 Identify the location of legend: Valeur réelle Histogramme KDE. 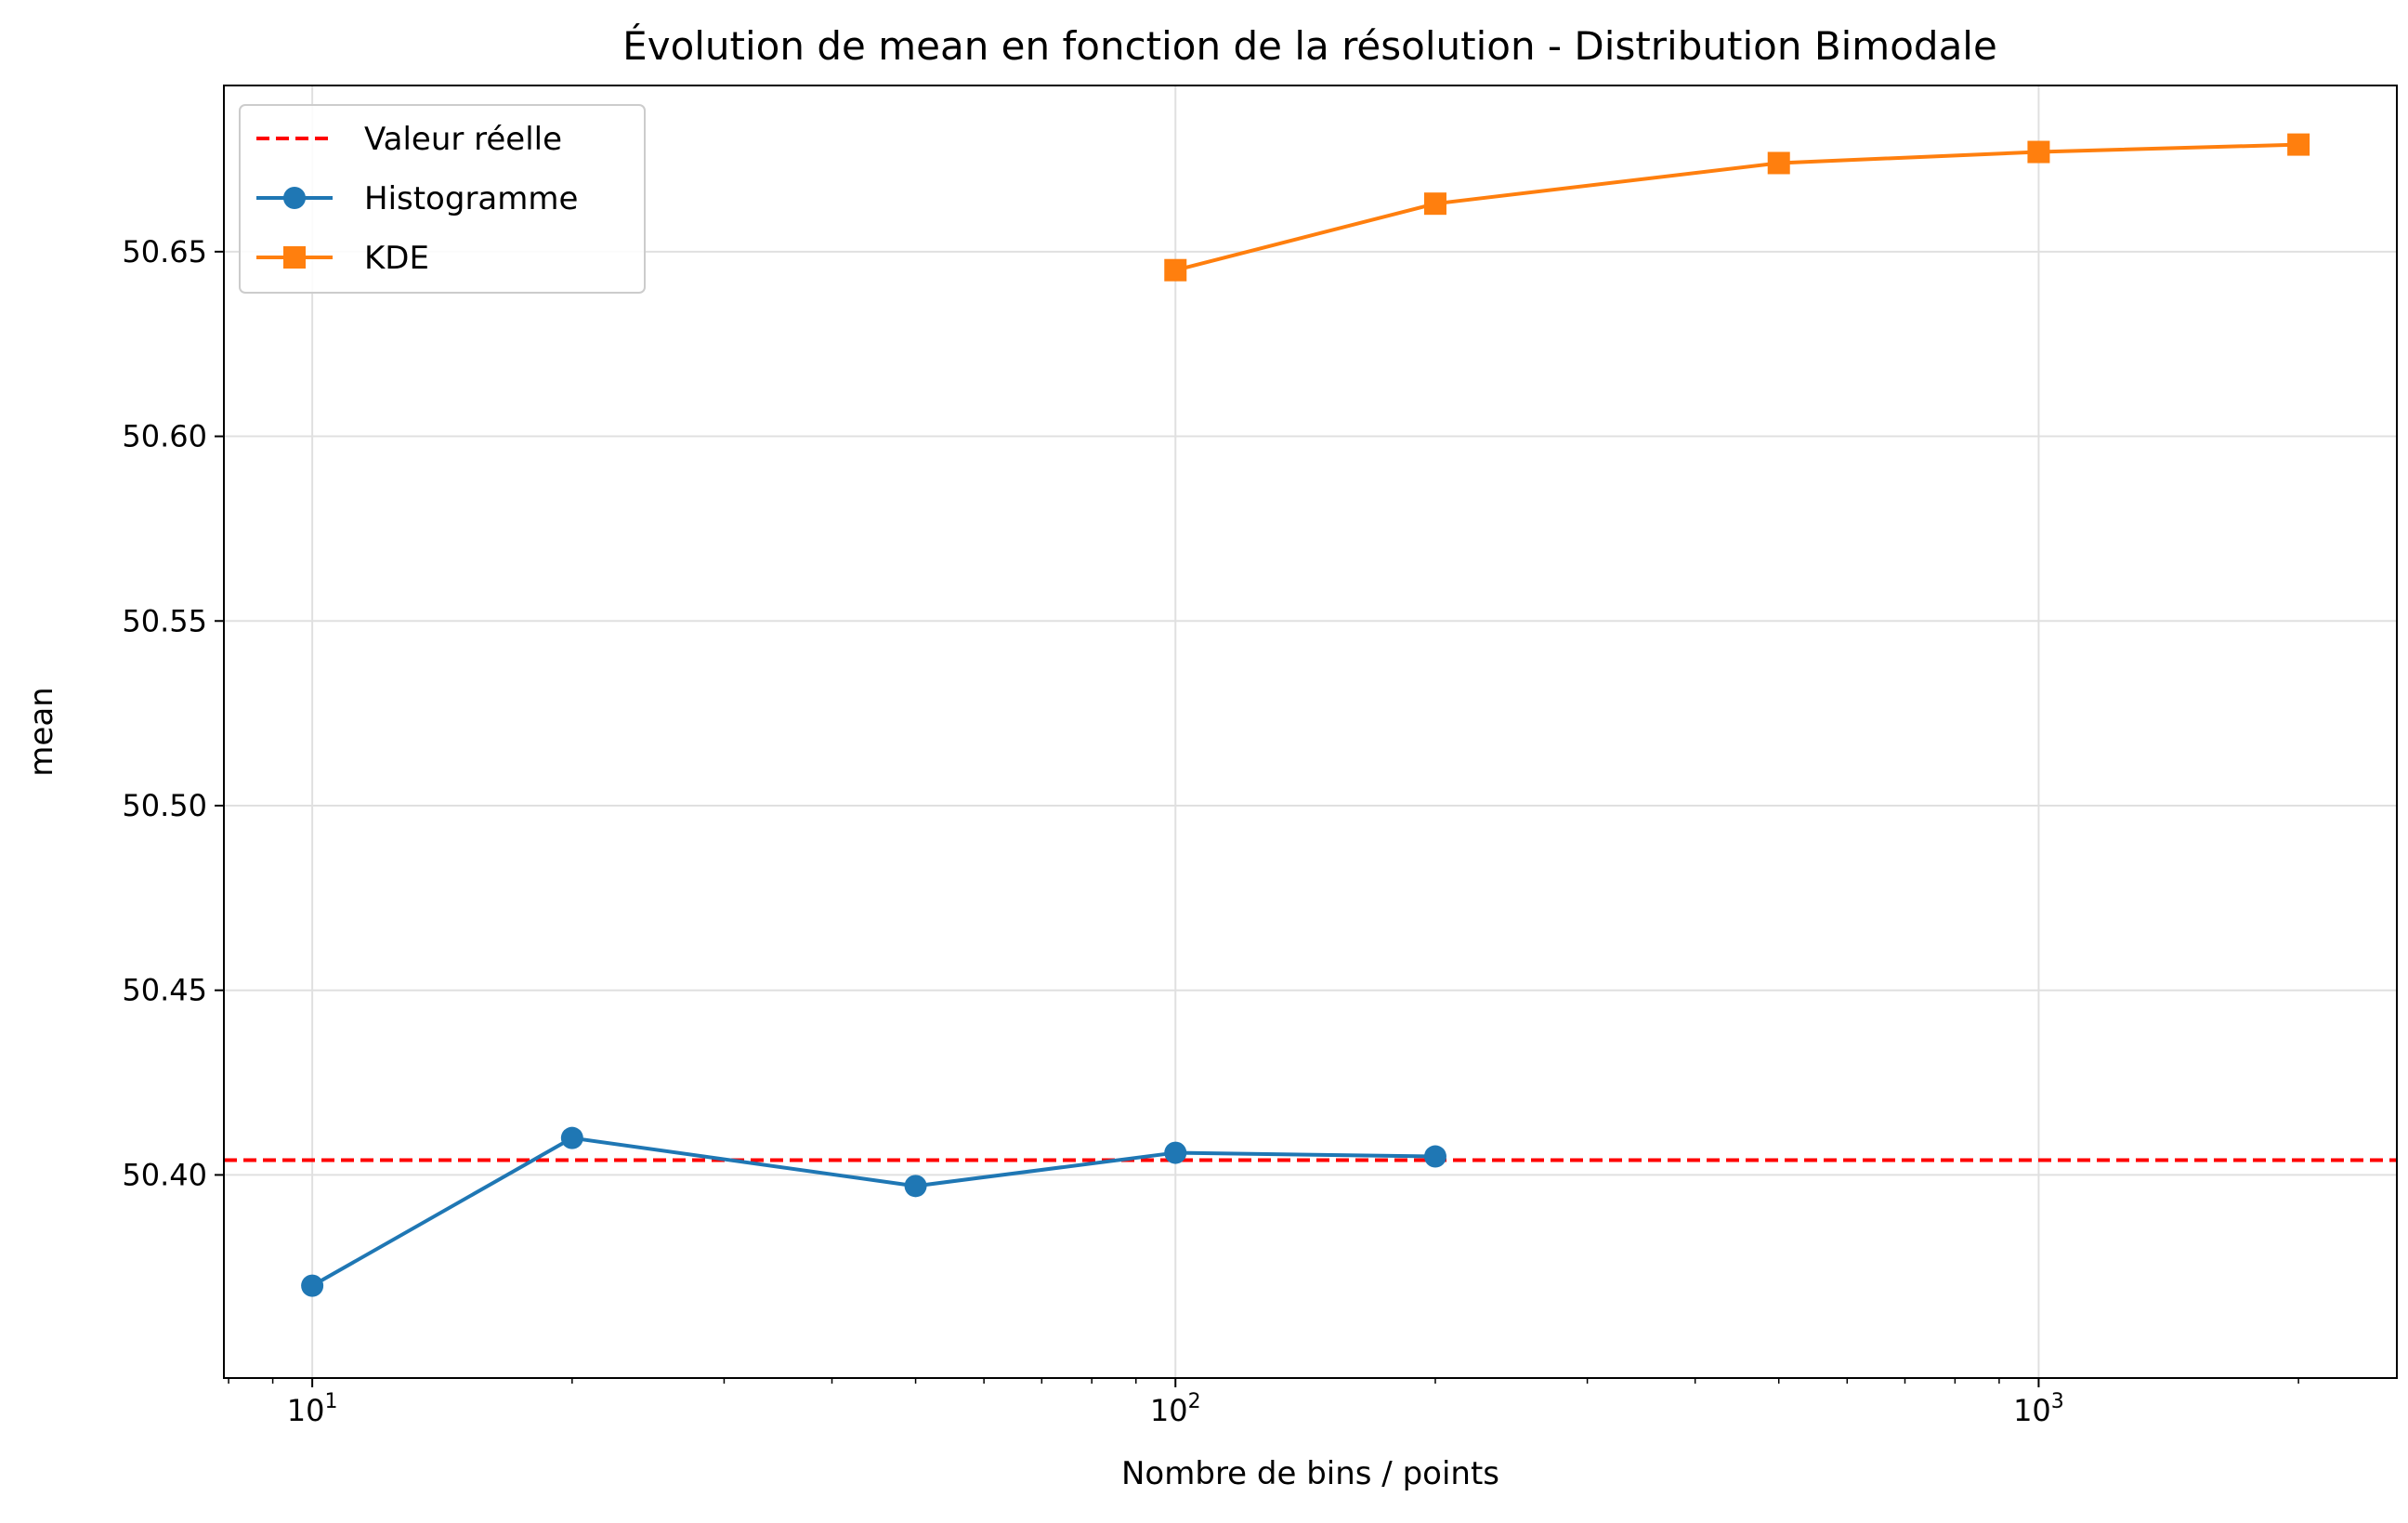
(442, 199).